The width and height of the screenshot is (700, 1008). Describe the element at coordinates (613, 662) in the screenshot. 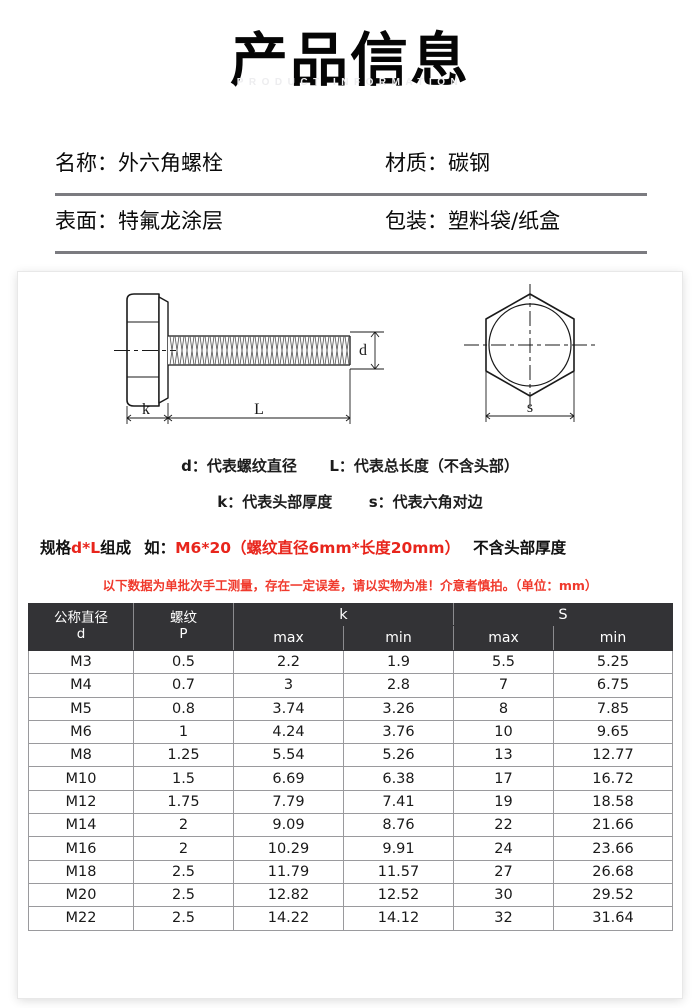

I see `cell-s-min: 5.25` at that location.